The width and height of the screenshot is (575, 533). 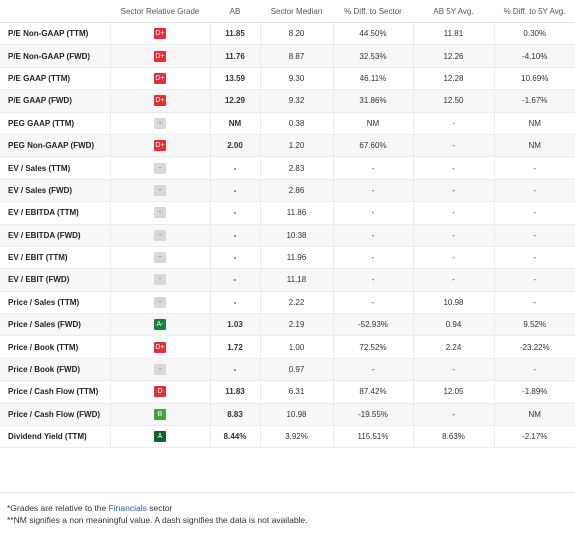 I want to click on sector-median-cell: 1.00, so click(x=296, y=347).